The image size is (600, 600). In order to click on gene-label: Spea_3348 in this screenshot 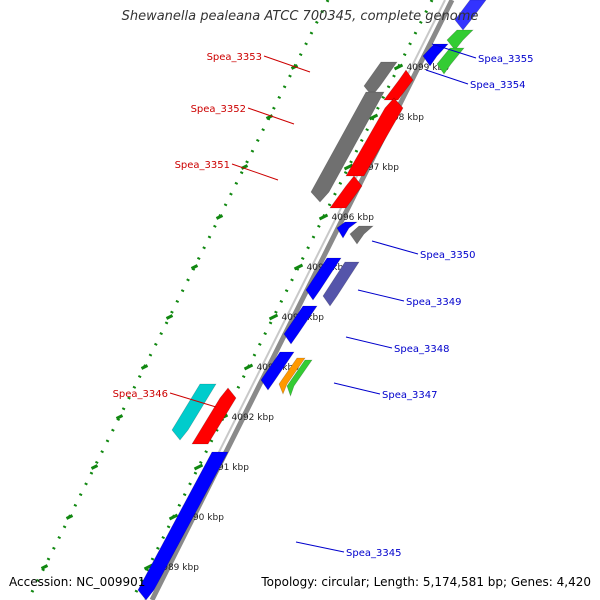, I will do `click(421, 349)`.